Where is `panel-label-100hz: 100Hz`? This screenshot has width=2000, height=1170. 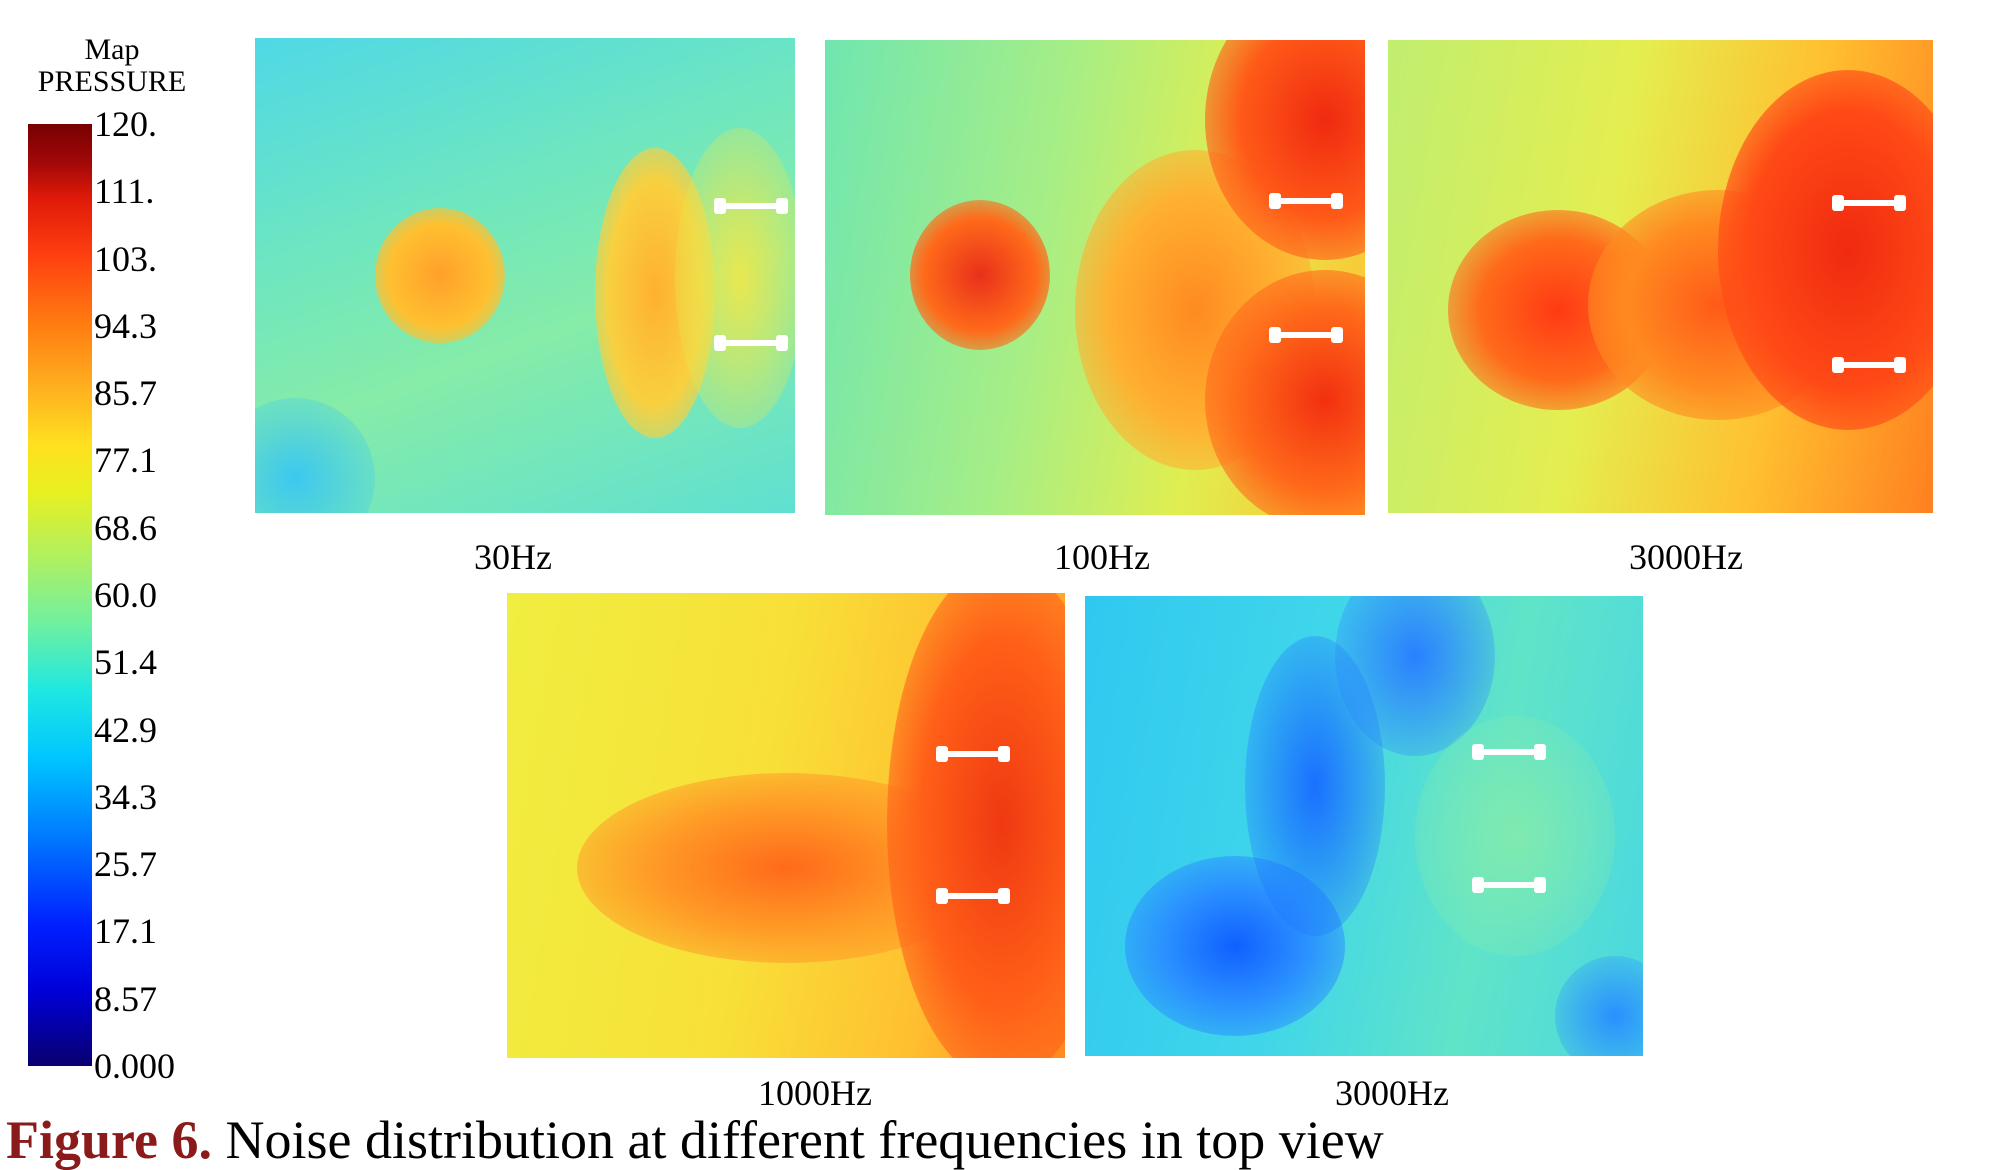
panel-label-100hz: 100Hz is located at coordinates (1102, 557).